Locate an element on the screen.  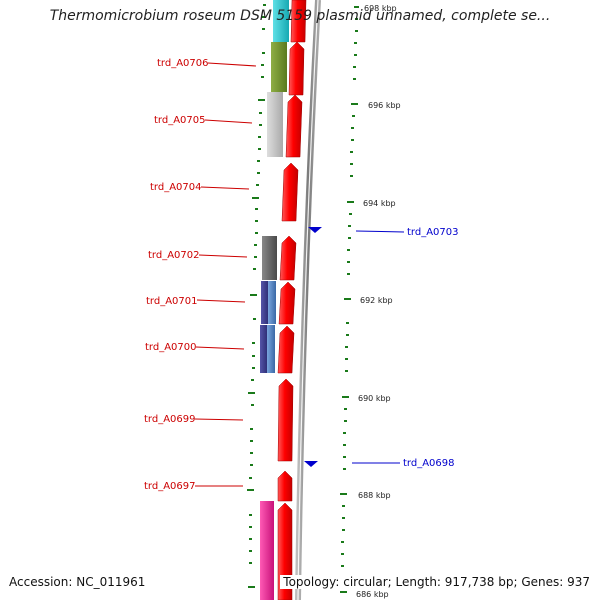
gene-label-right: trd_A0698 is located at coordinates (403, 463).